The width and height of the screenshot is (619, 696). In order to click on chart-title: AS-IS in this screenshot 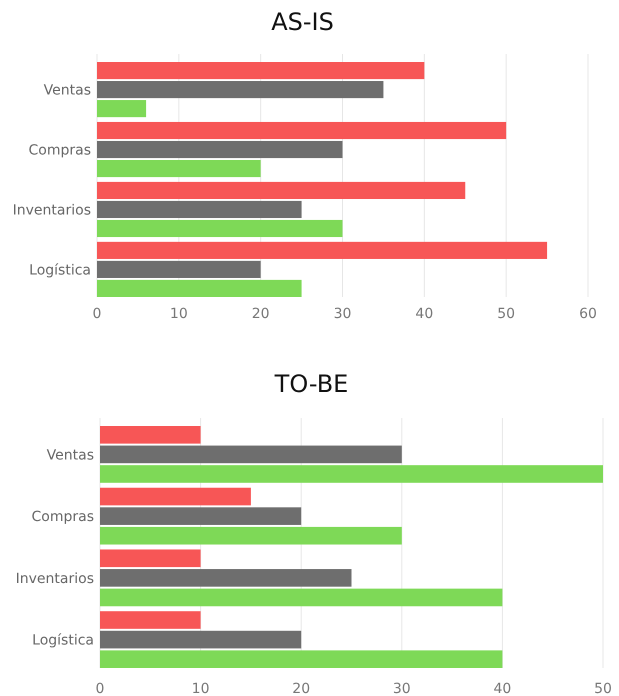, I will do `click(302, 22)`.